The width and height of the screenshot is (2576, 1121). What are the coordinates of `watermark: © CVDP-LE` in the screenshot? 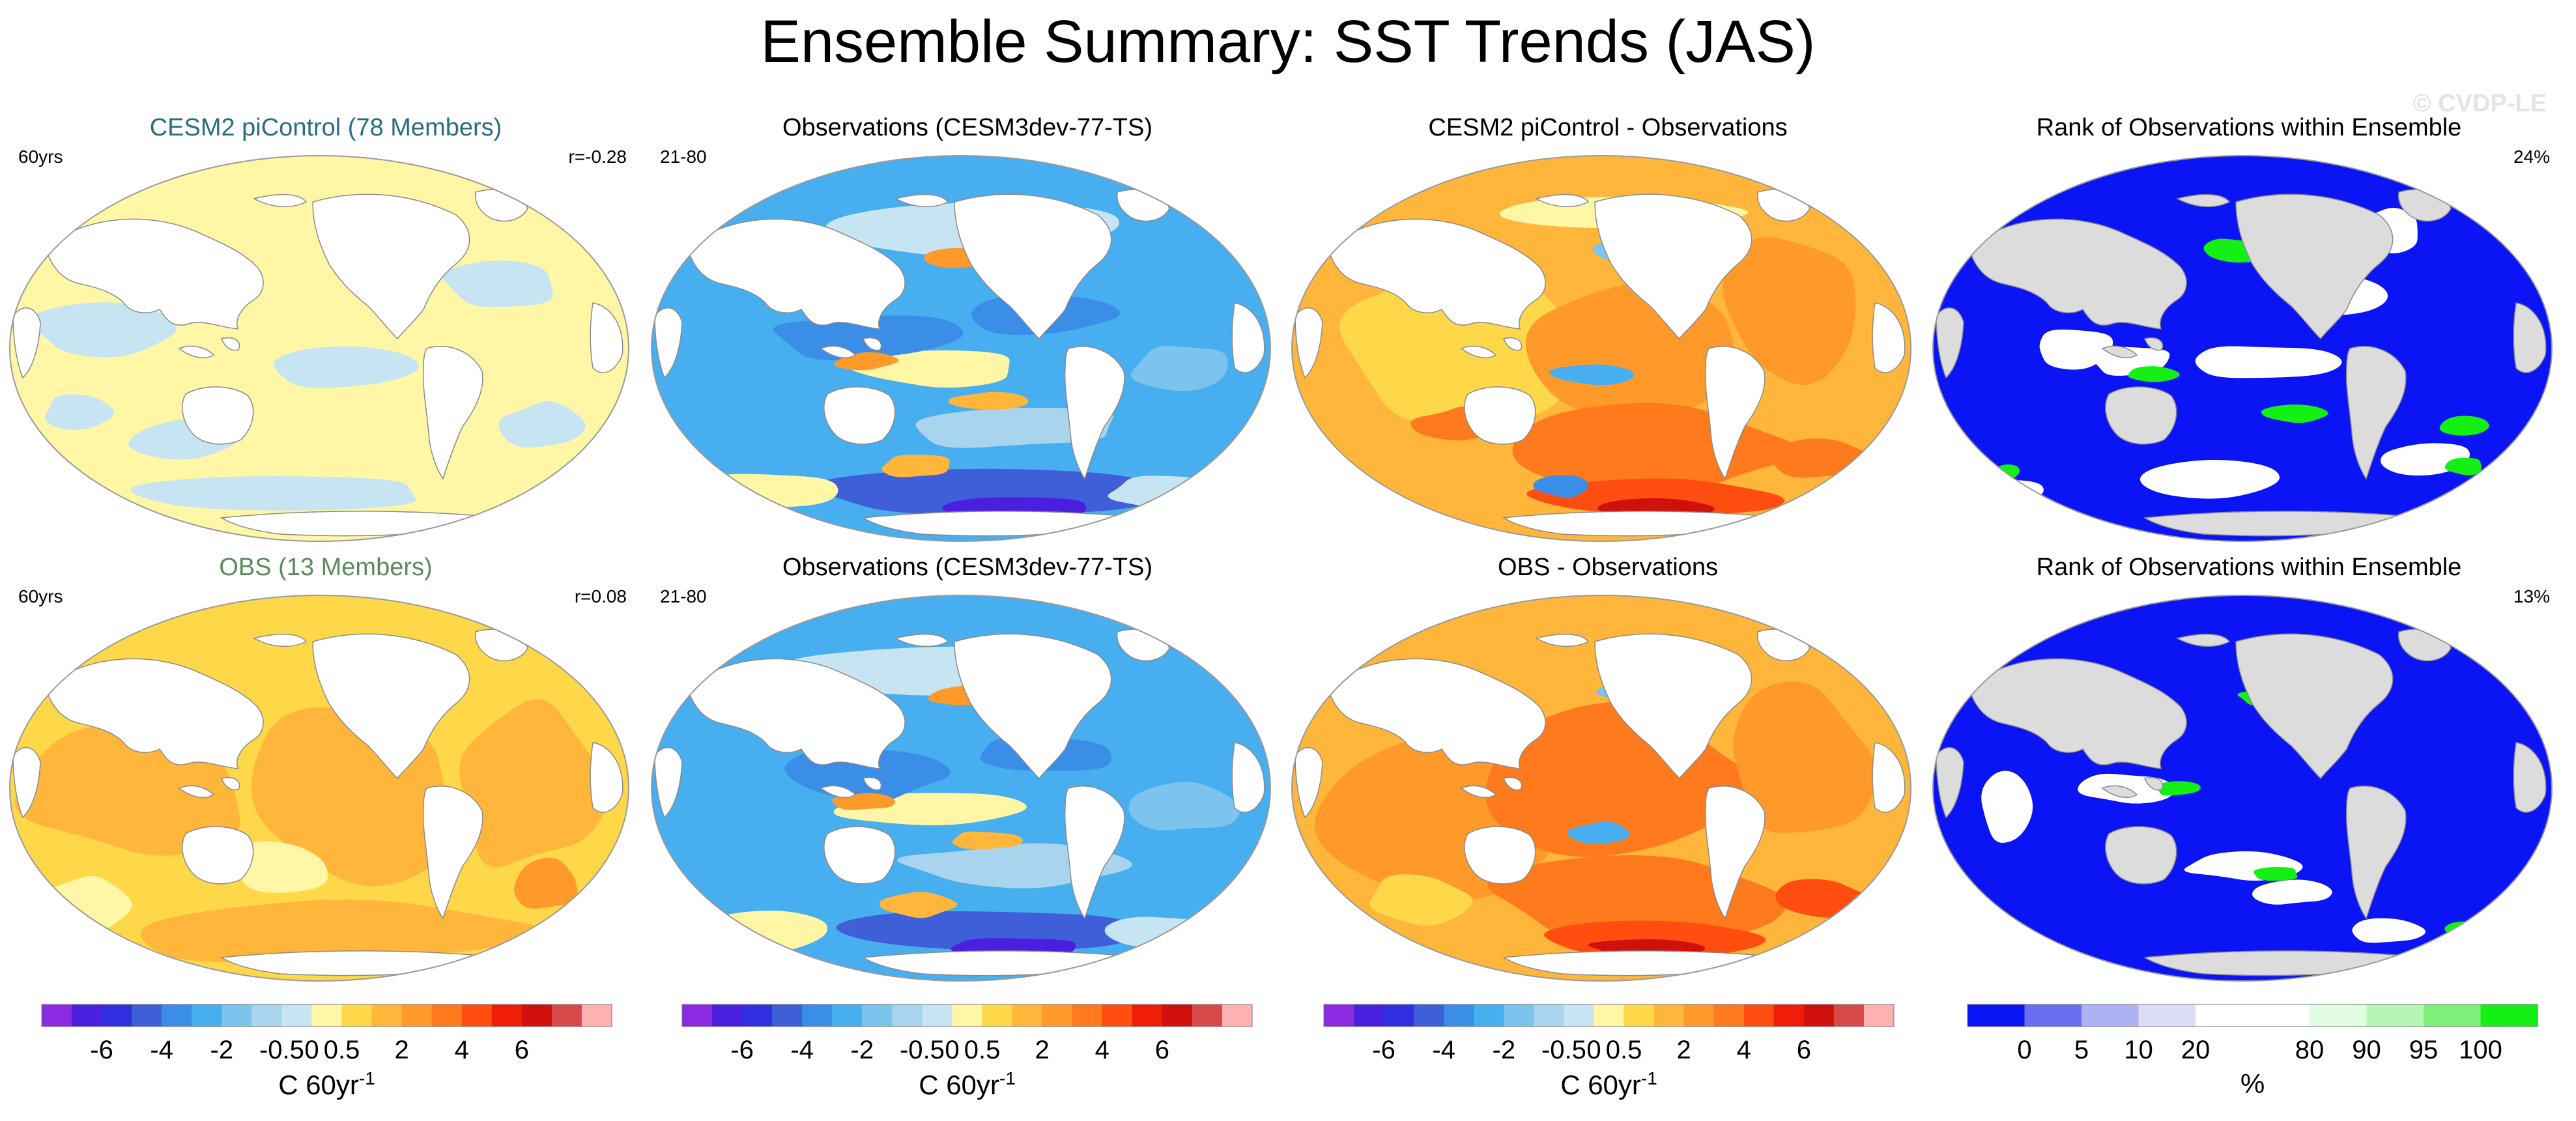 It's located at (2479, 103).